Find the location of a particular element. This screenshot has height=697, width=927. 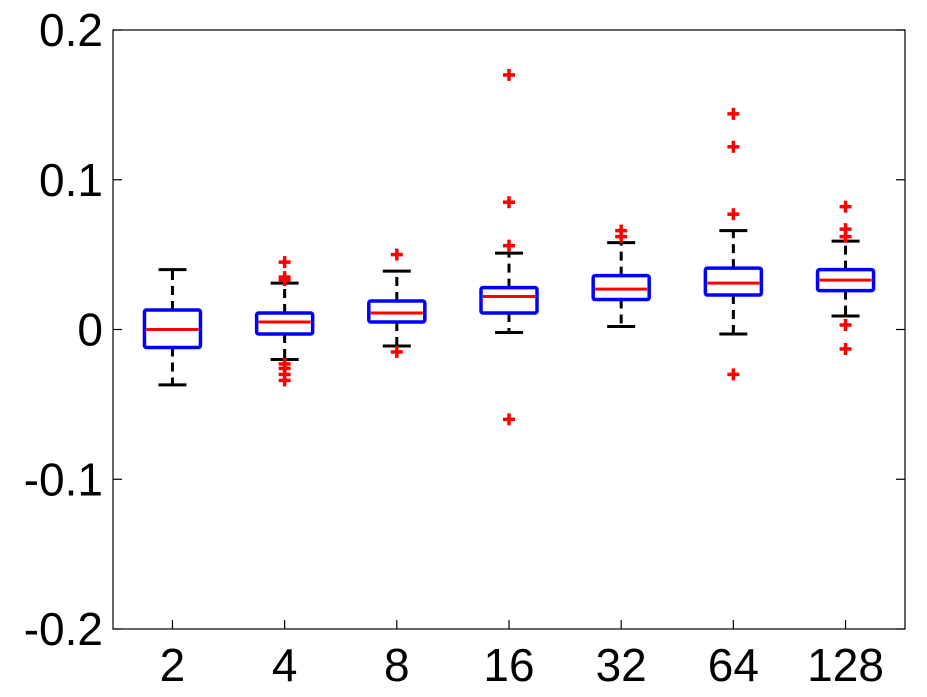

x-tick-label: 16 is located at coordinates (508, 665).